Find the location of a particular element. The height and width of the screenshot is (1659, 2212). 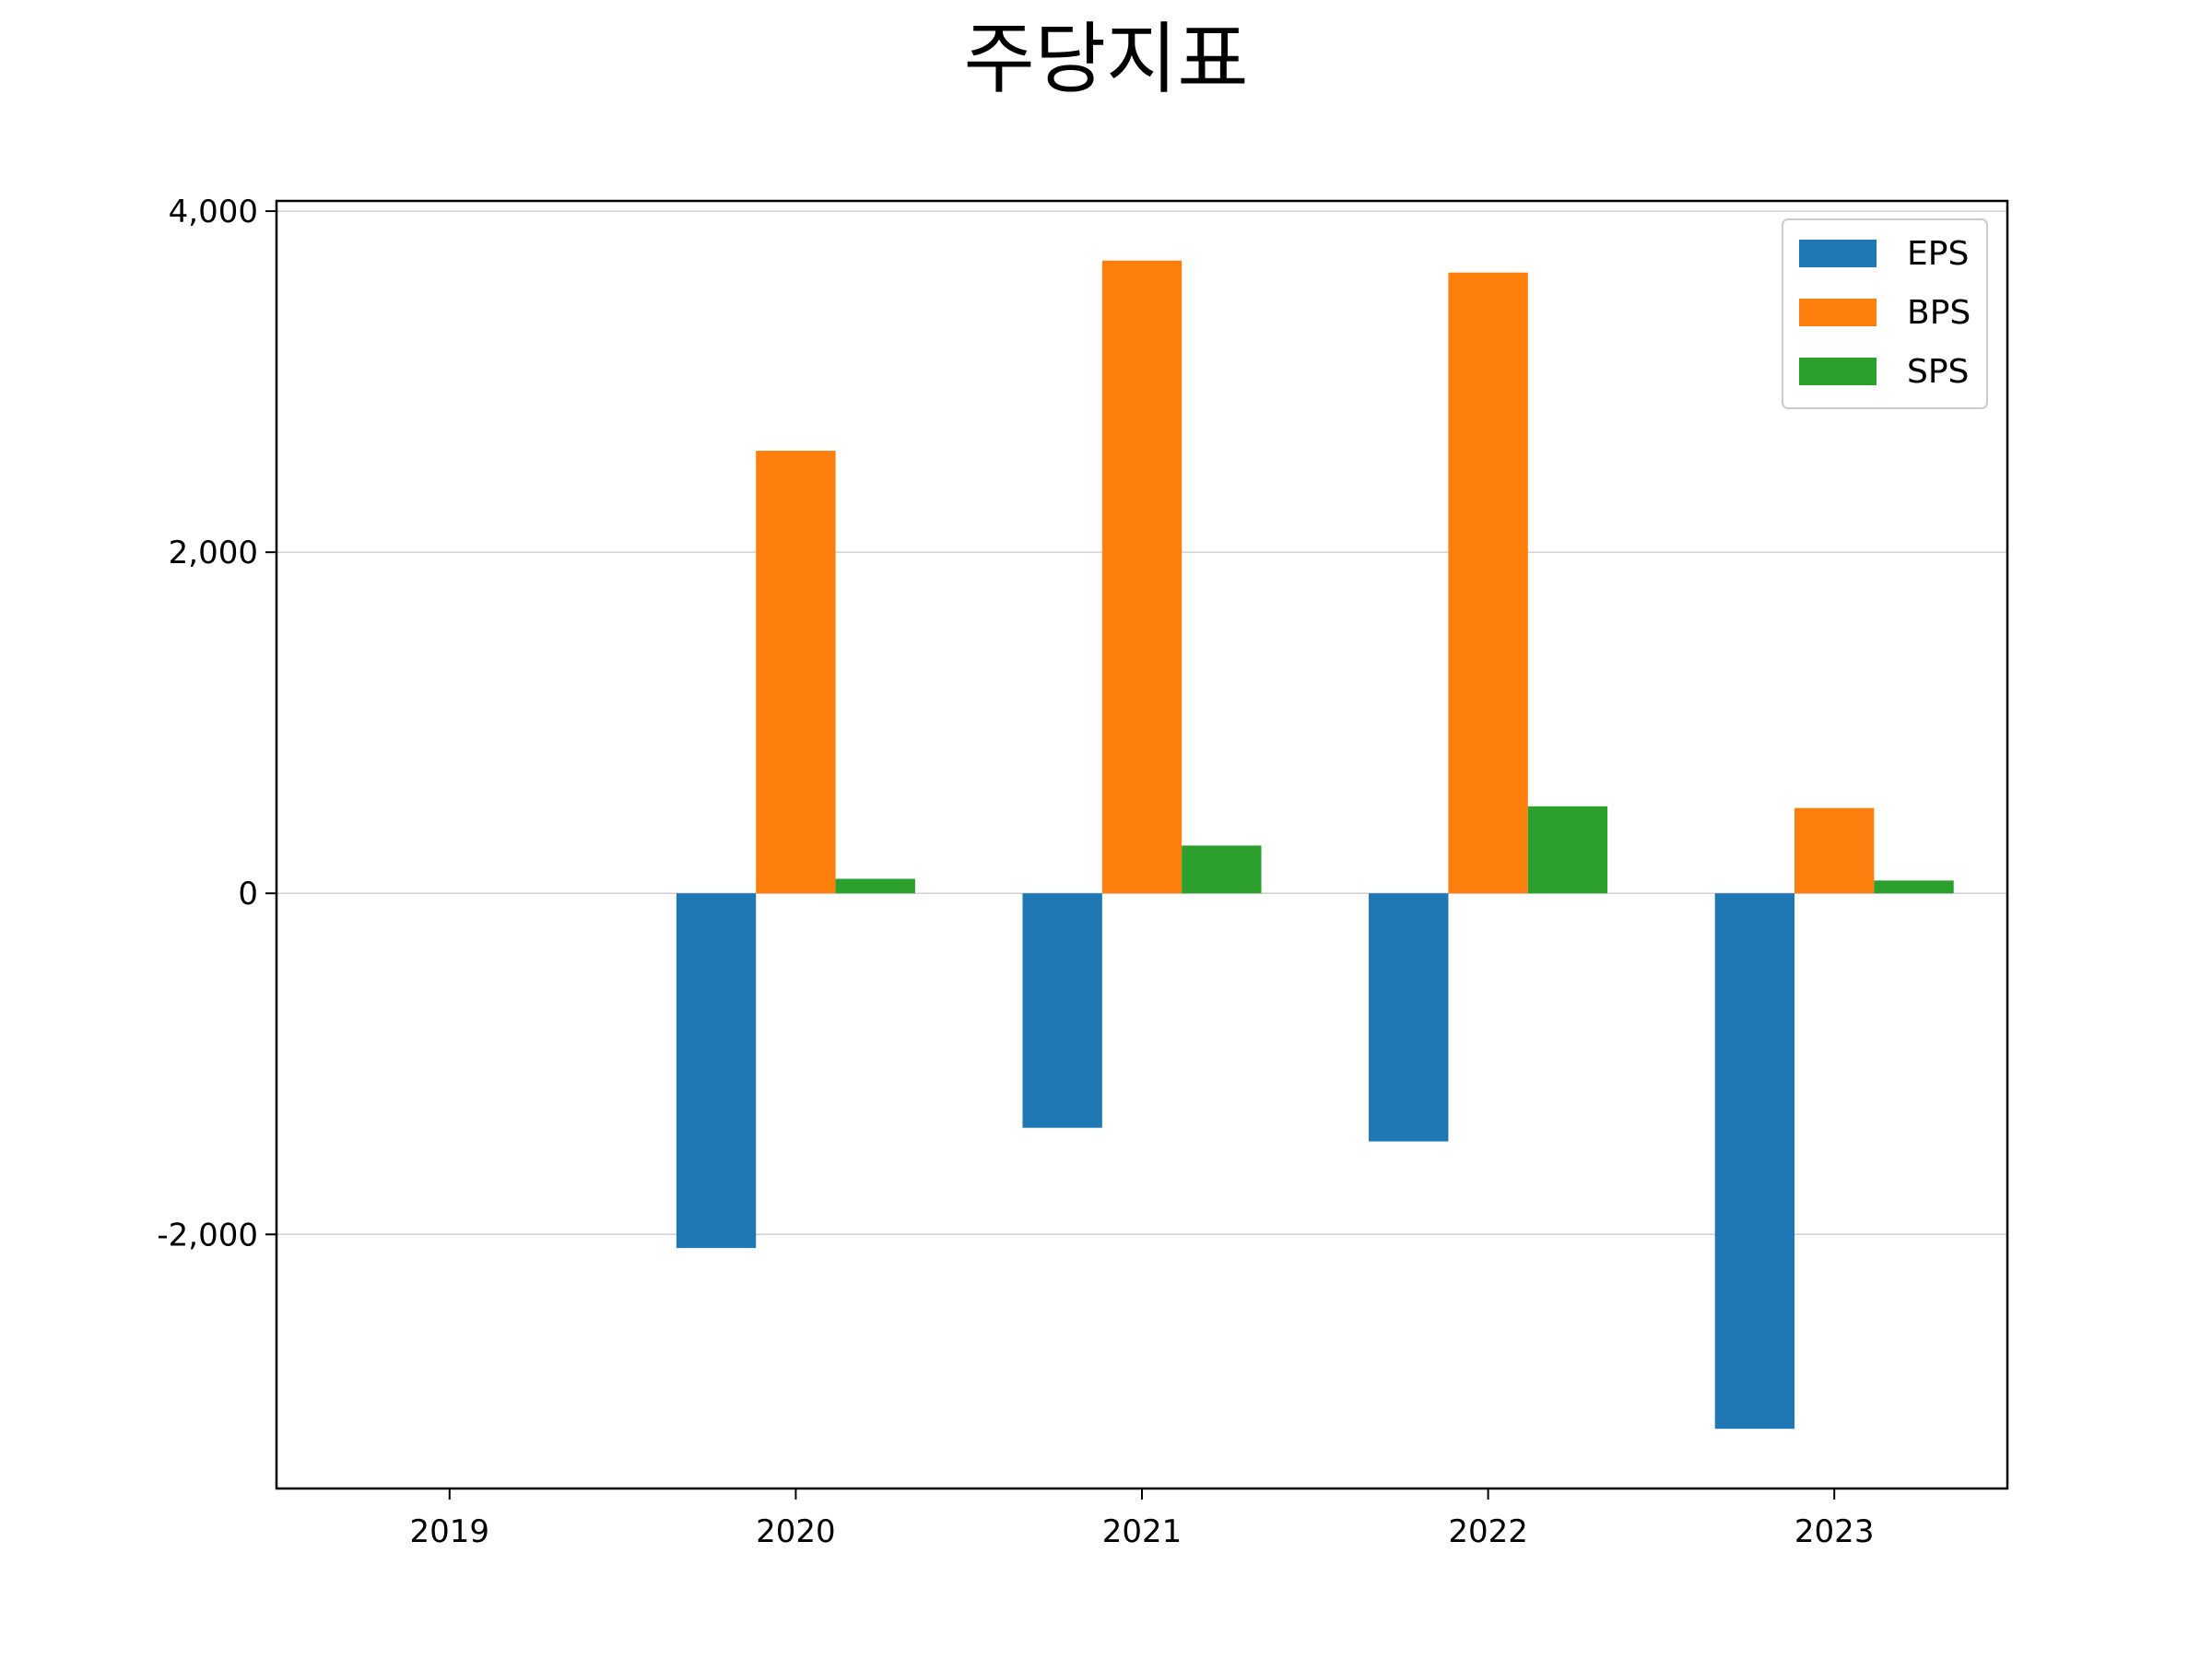

bar-bps-2023 is located at coordinates (1834, 850).